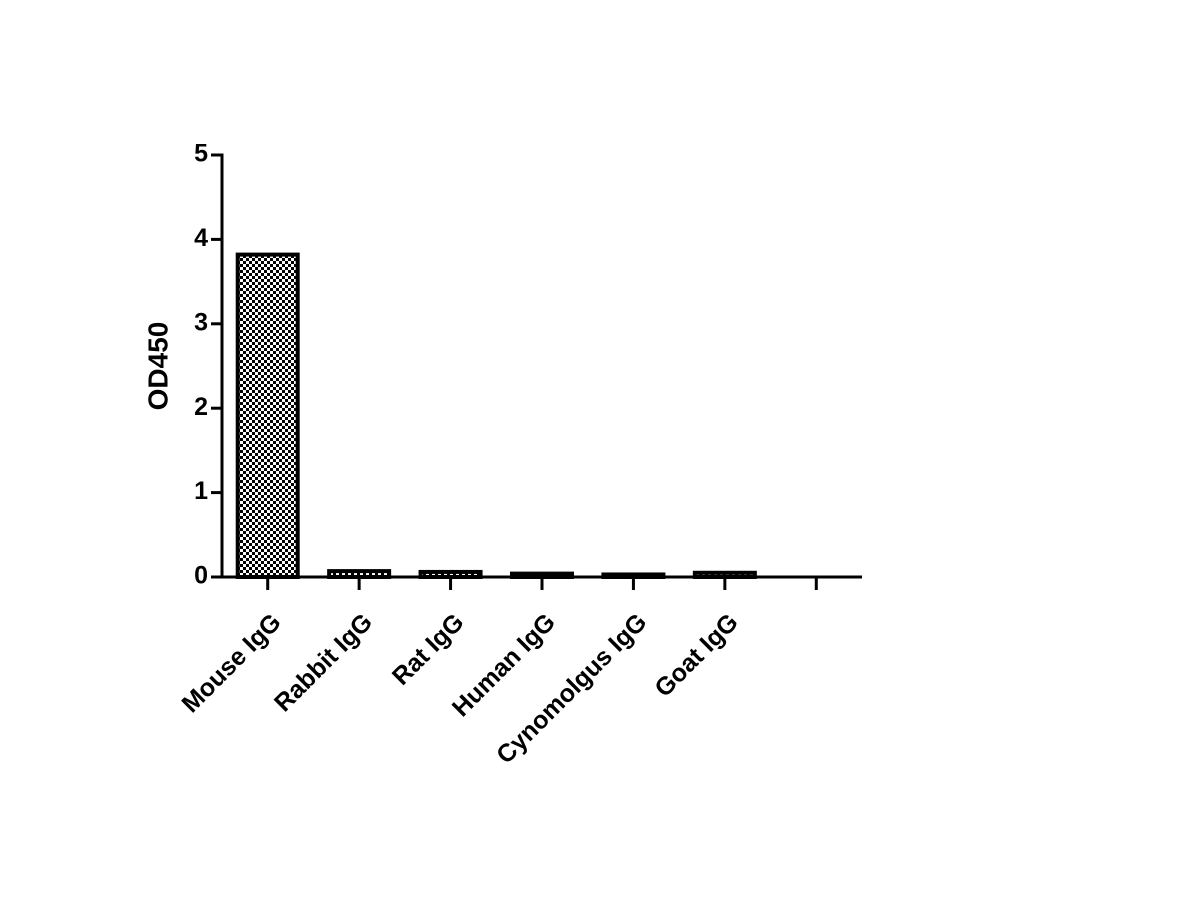 The height and width of the screenshot is (900, 1200). I want to click on y-tick-label: 5, so click(201, 154).